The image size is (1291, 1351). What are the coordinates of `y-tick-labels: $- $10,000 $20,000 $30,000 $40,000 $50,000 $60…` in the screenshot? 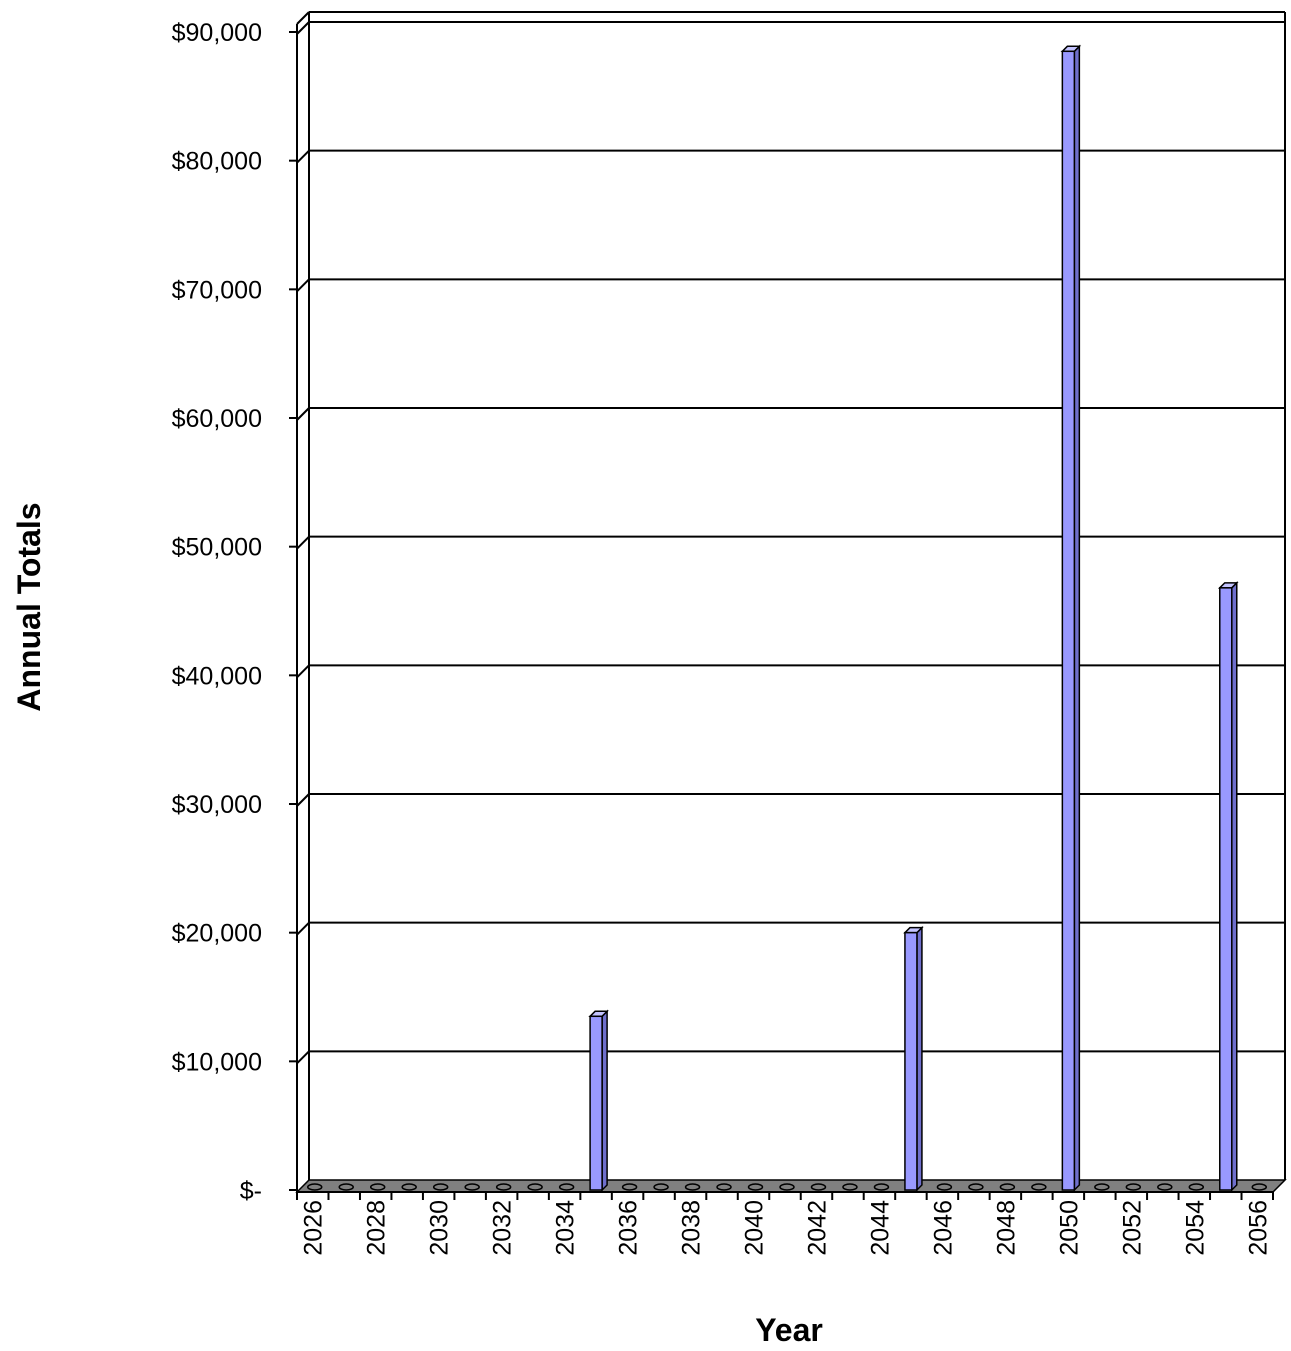 It's located at (217, 612).